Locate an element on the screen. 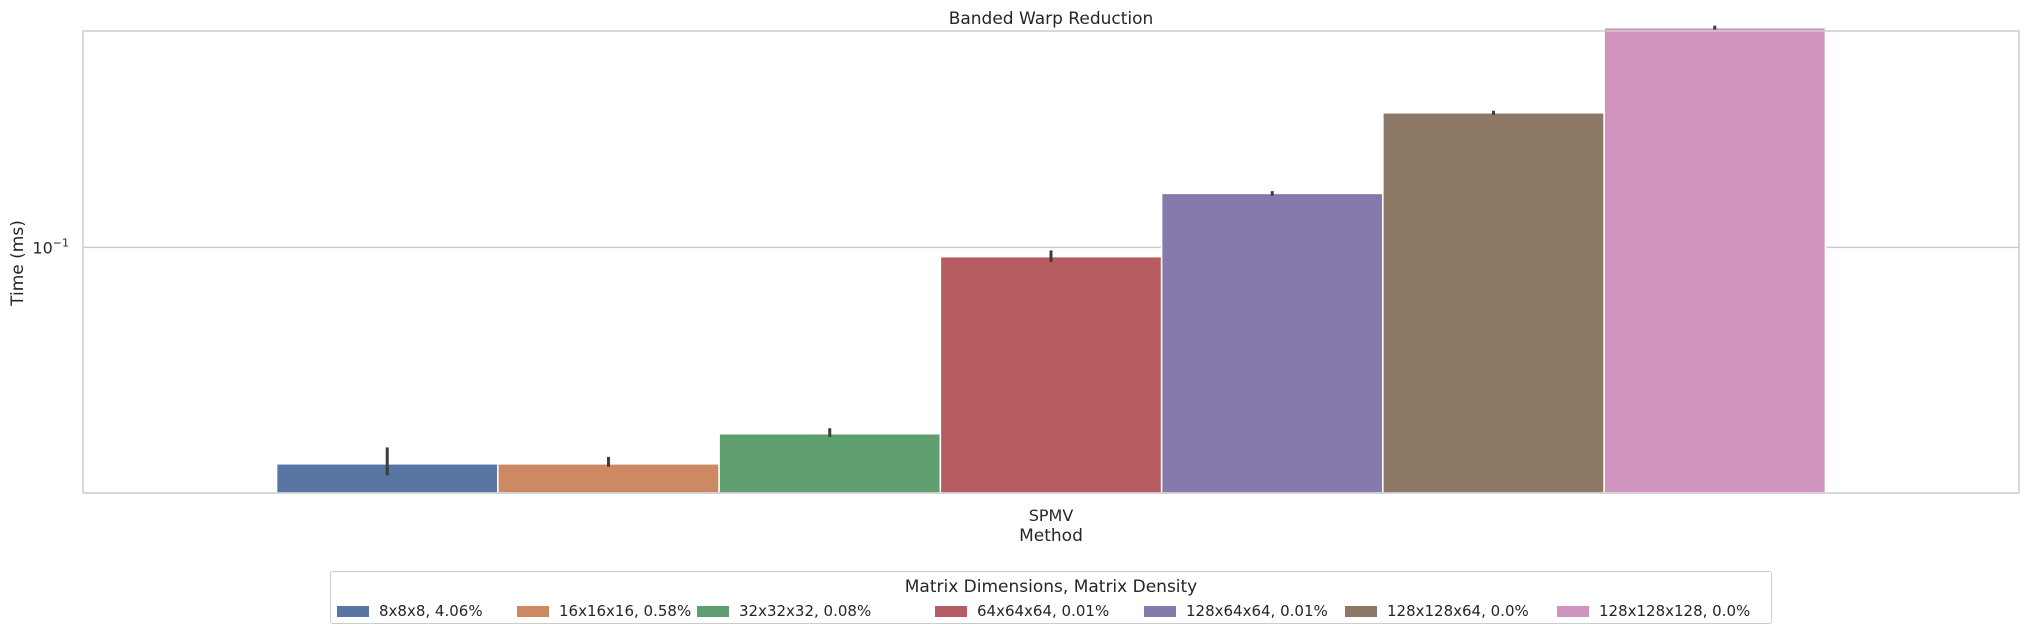 The height and width of the screenshot is (639, 2030). legend-item: 16x16x16, 0.58% is located at coordinates (604, 611).